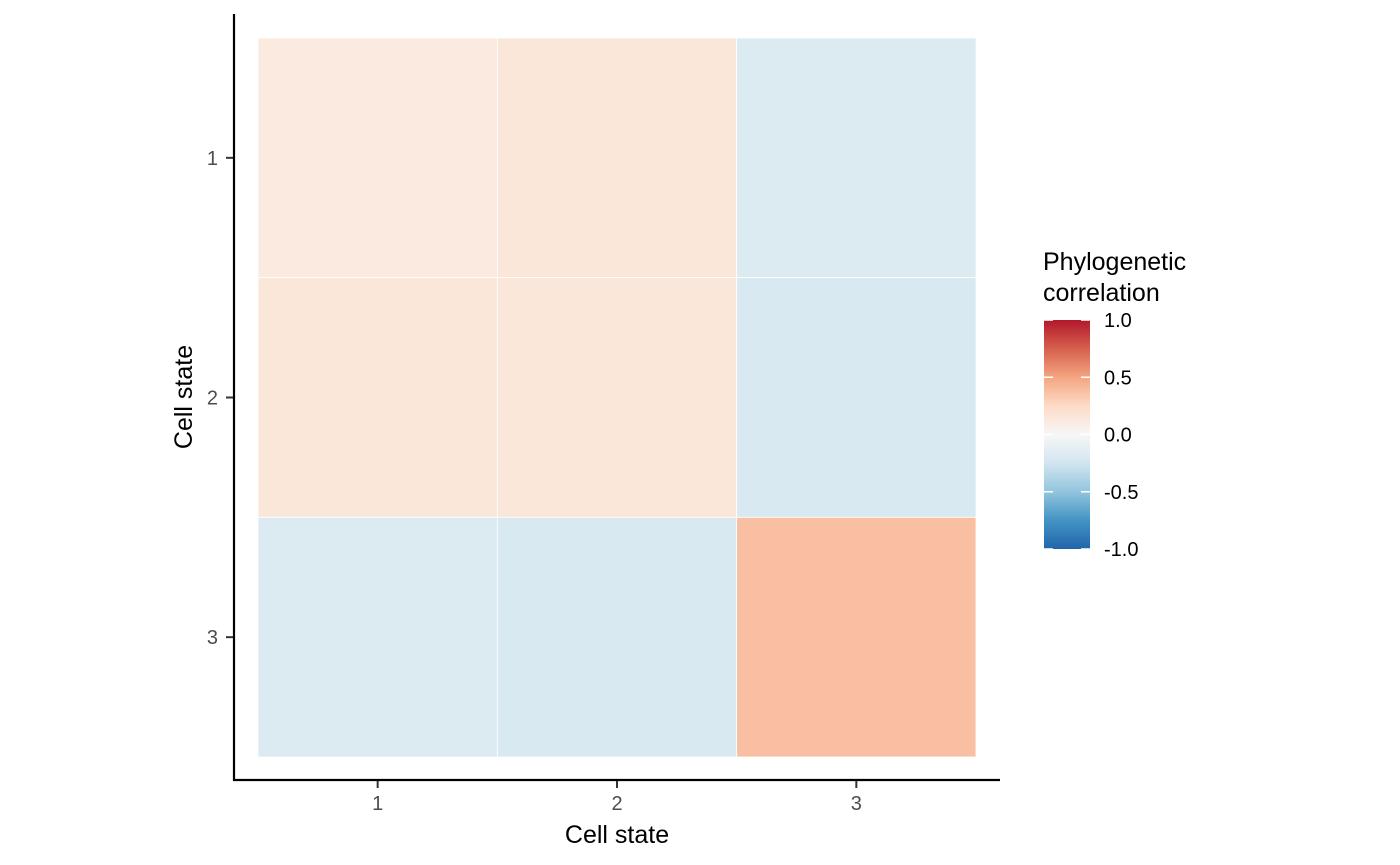  What do you see at coordinates (220, 398) in the screenshot?
I see `y-axis-ticks: 1 2 3` at bounding box center [220, 398].